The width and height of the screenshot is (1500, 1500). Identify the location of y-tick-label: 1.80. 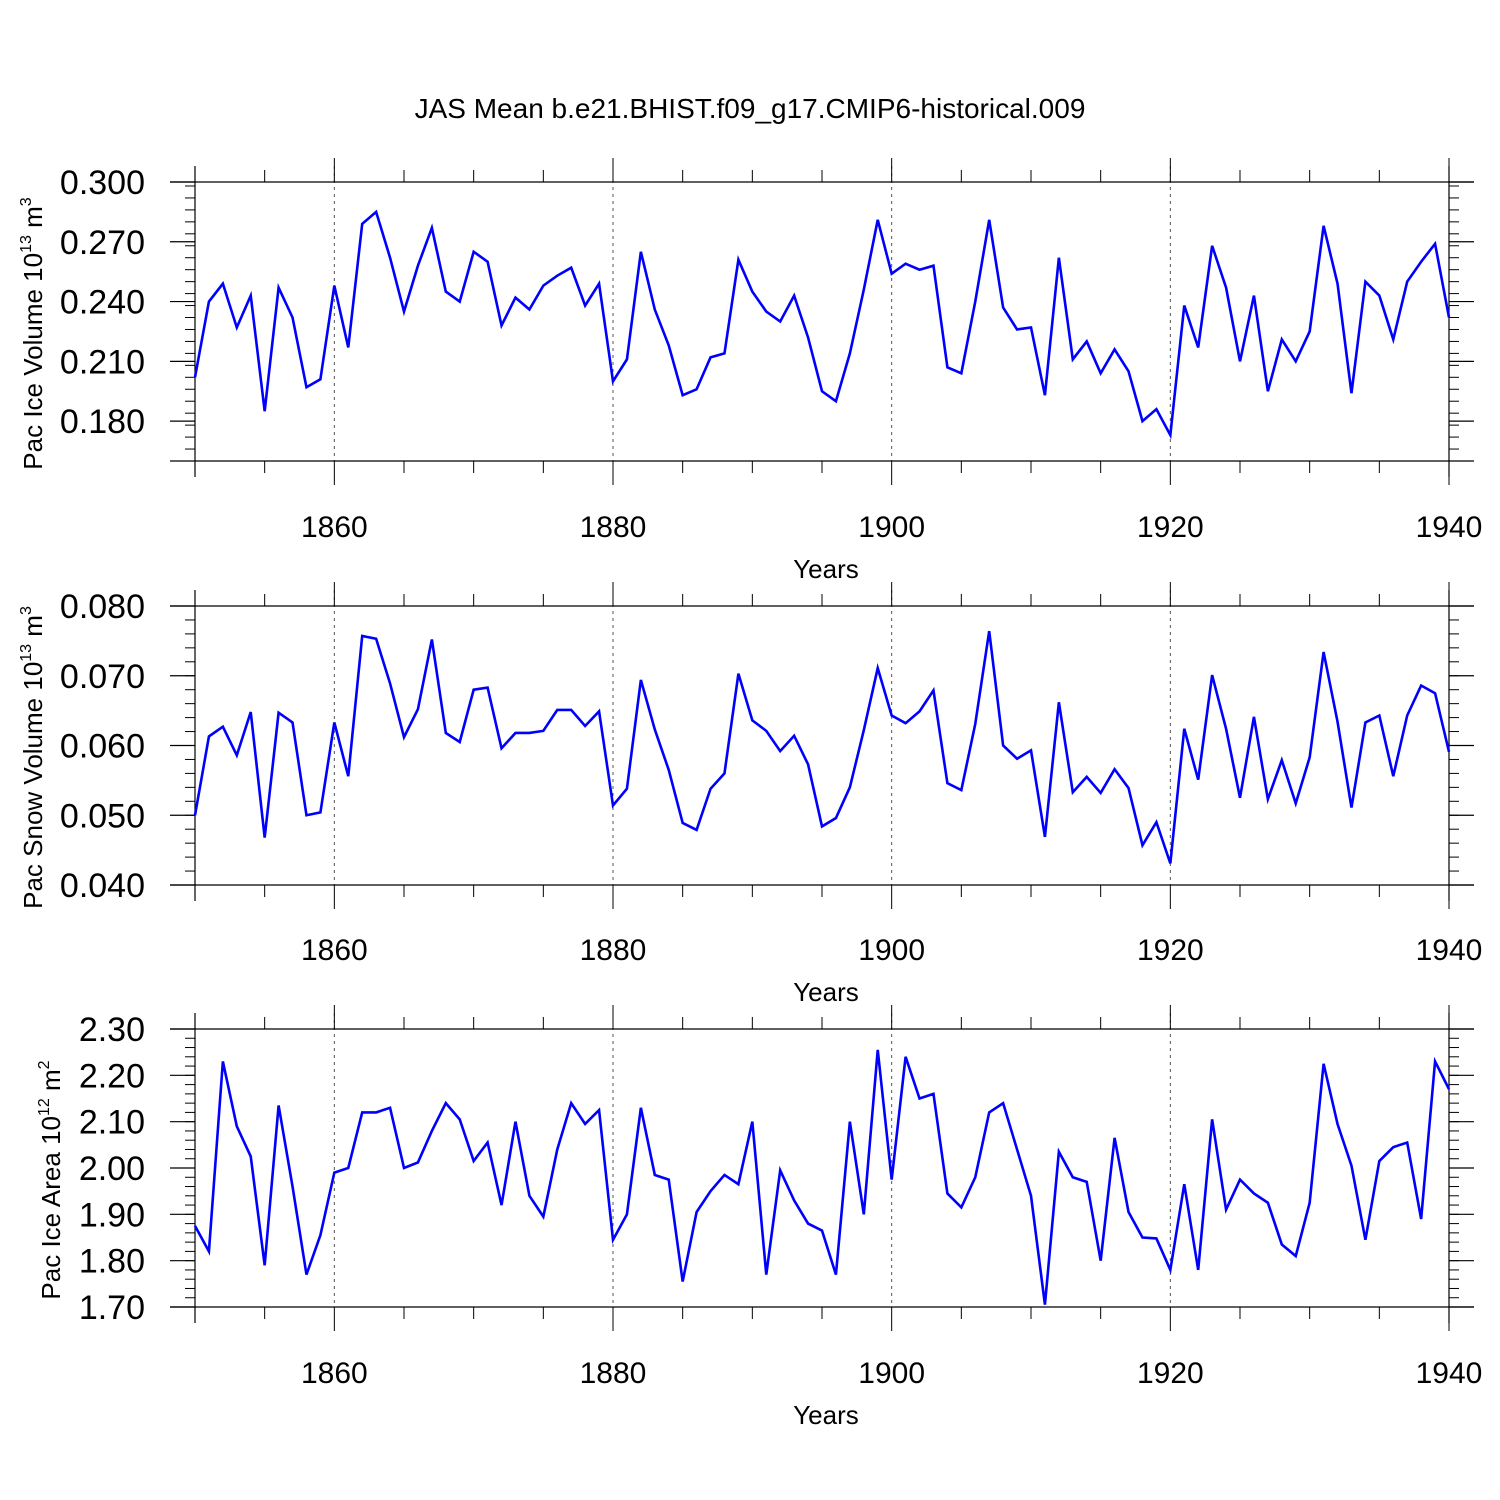
(112, 1262).